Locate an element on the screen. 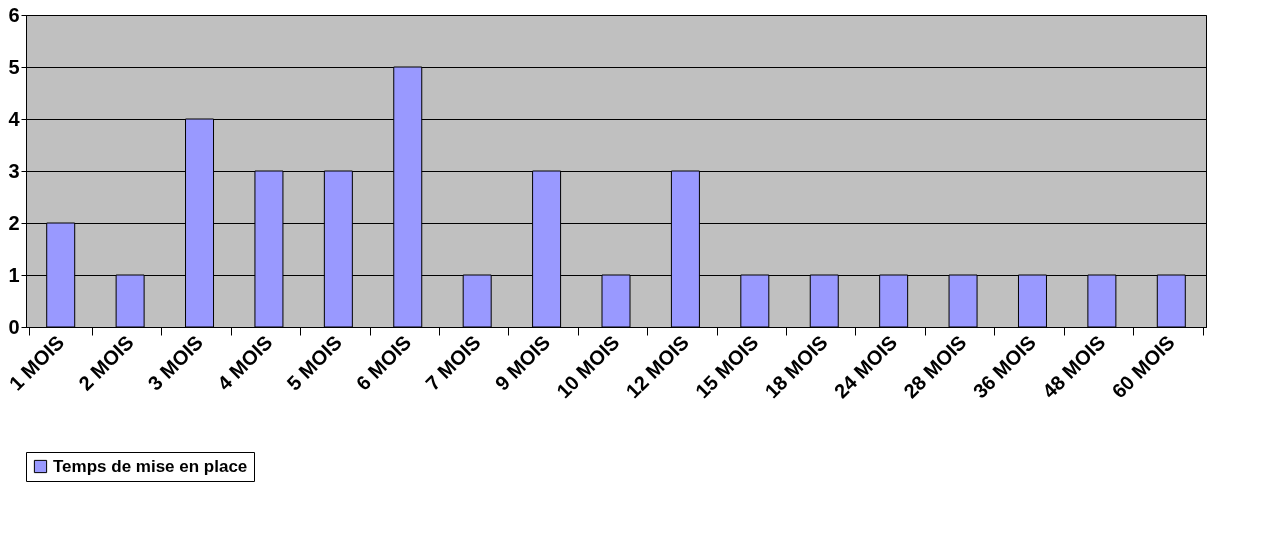 This screenshot has width=1264, height=549. y-tick-label: 3 is located at coordinates (14, 170).